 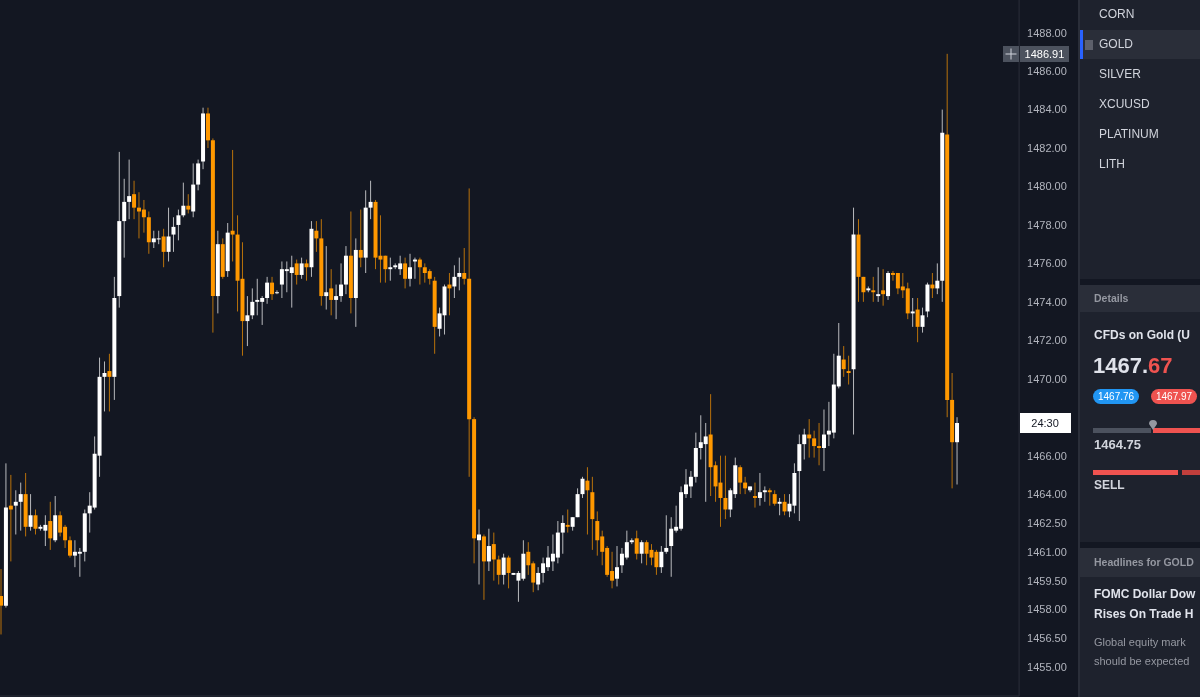 I want to click on text: 24:30, so click(x=1045, y=422).